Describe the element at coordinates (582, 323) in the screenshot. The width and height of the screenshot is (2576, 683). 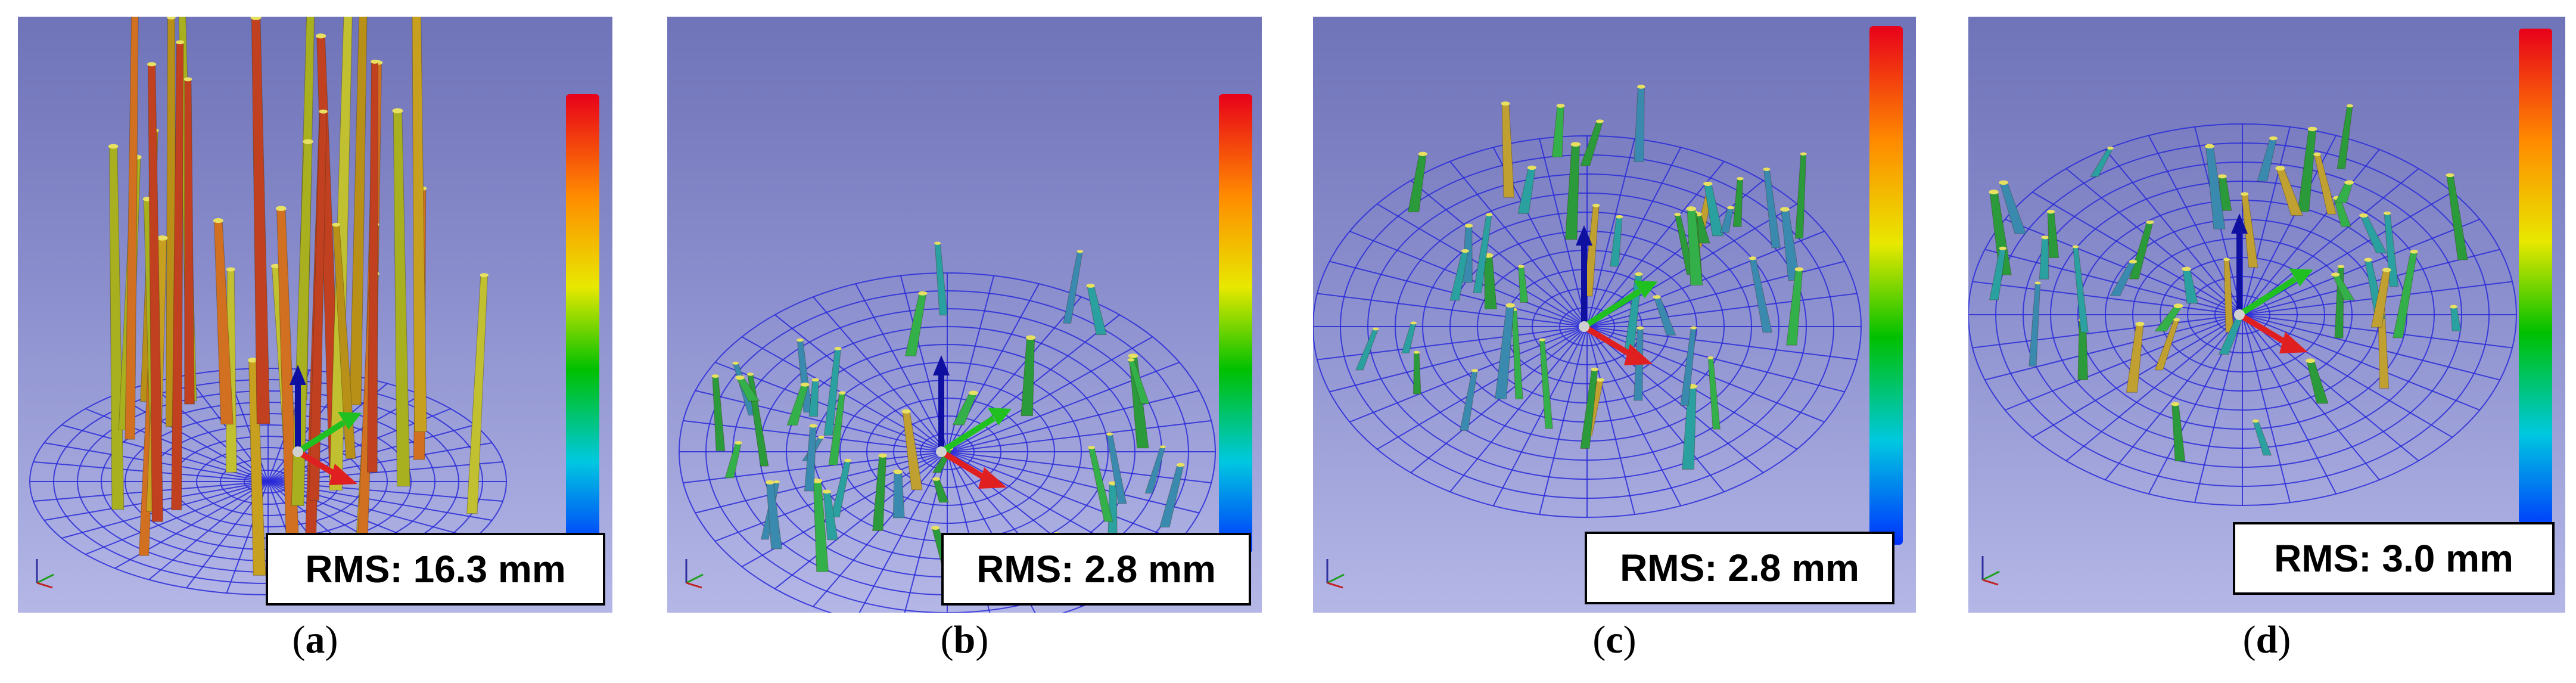
I see `colorbar` at that location.